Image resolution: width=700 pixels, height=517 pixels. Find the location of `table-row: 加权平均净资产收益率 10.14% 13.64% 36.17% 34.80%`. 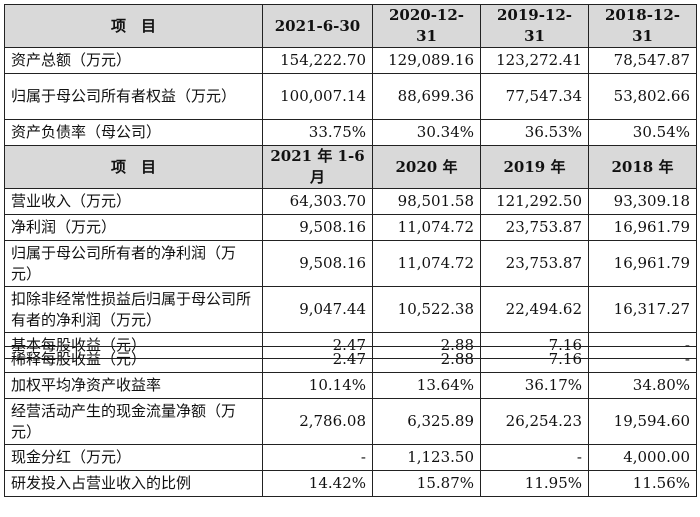

table-row: 加权平均净资产收益率 10.14% 13.64% 36.17% 34.80% is located at coordinates (350, 385).